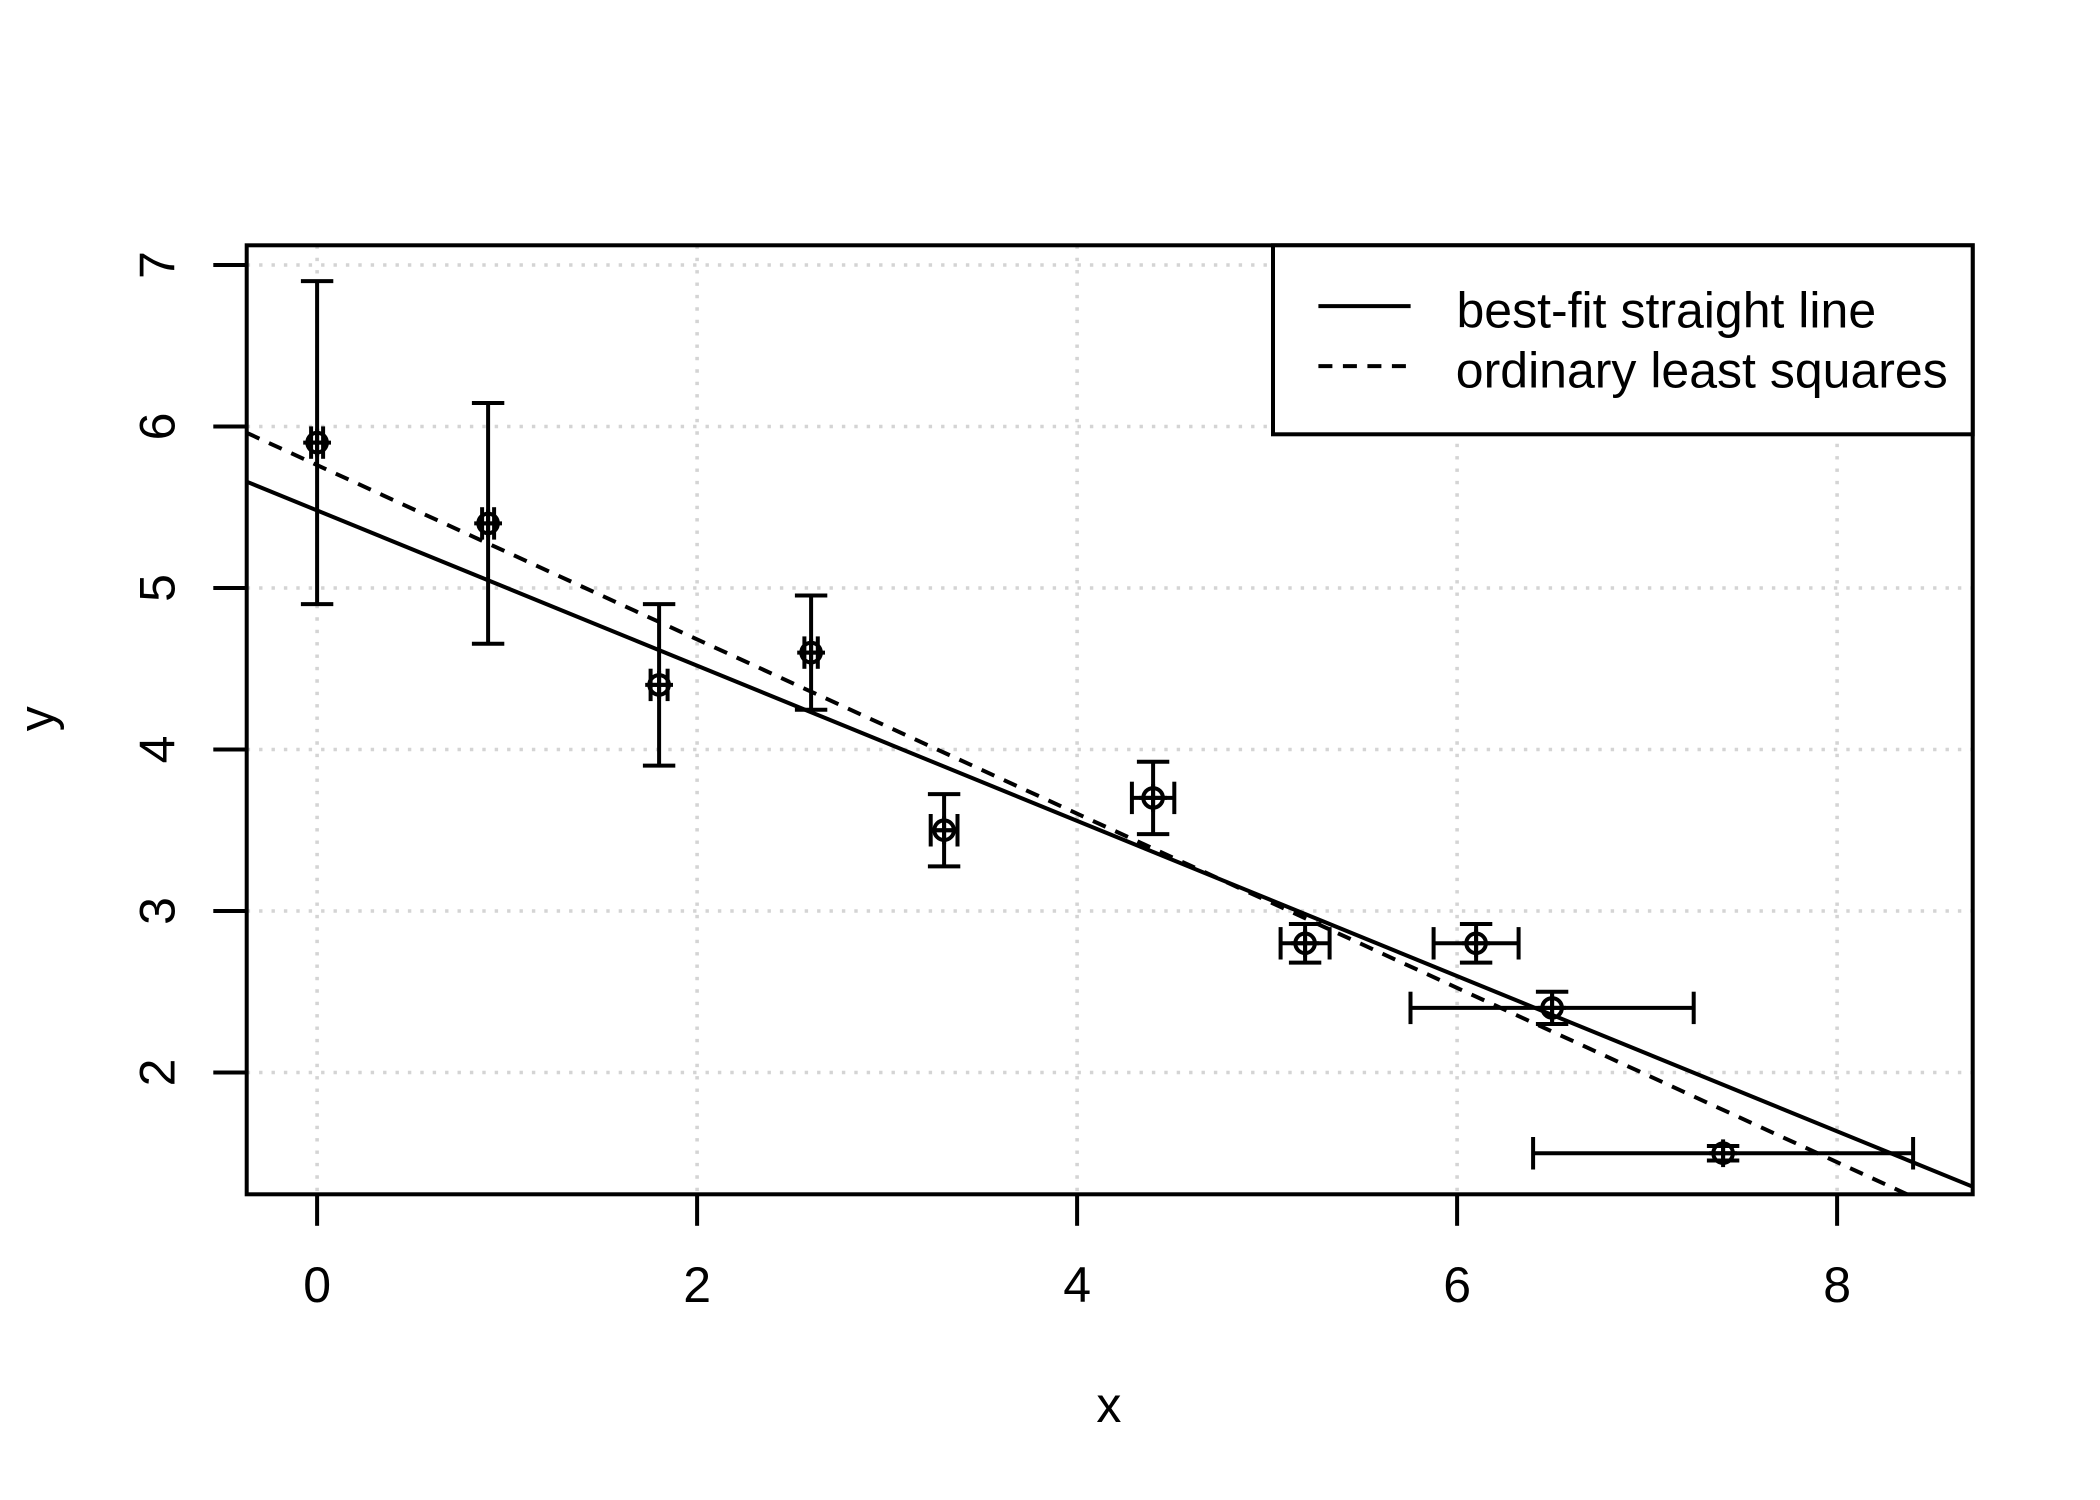 This screenshot has height=1500, width=2100. Describe the element at coordinates (1667, 310) in the screenshot. I see `svg-text: best-fit straight line` at that location.